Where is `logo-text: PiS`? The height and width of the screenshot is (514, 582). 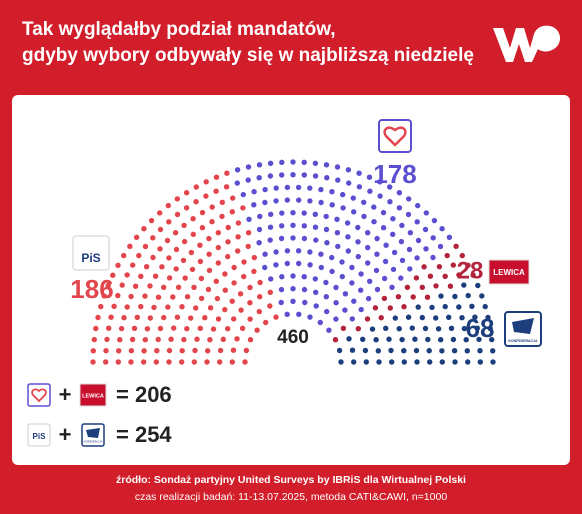
logo-text: PiS is located at coordinates (40, 436).